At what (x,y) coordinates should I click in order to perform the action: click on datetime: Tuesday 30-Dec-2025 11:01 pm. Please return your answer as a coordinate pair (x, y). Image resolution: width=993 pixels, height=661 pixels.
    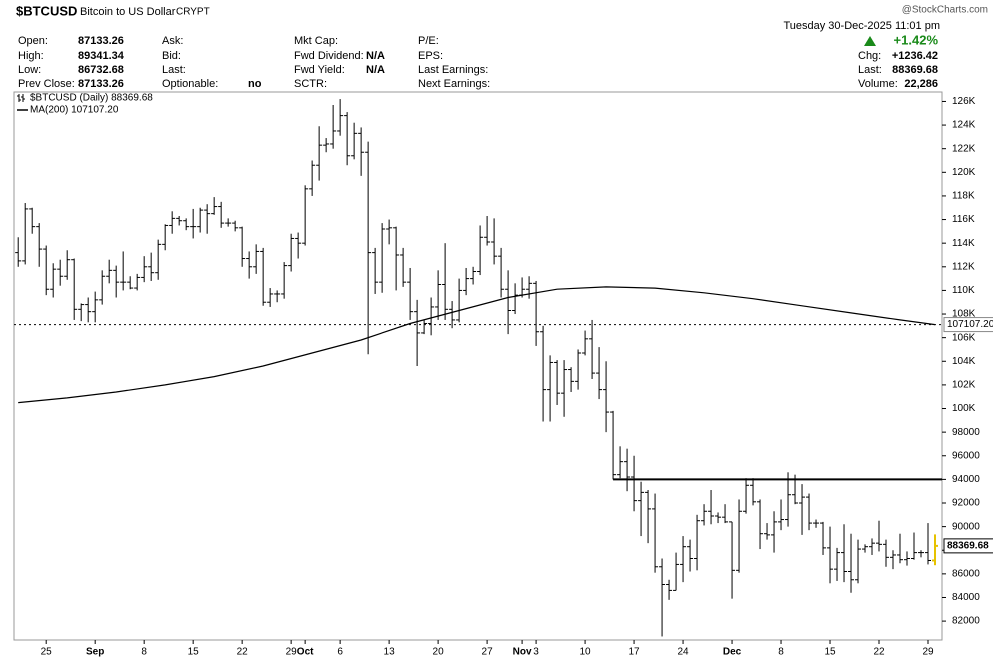
    Looking at the image, I should click on (861, 26).